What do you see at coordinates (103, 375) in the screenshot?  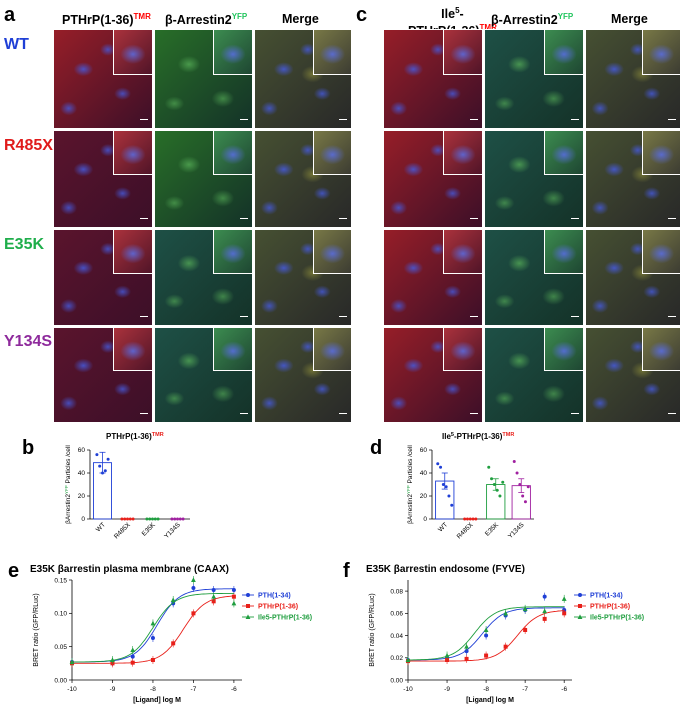 I see `micrograph-a-r4-c1` at bounding box center [103, 375].